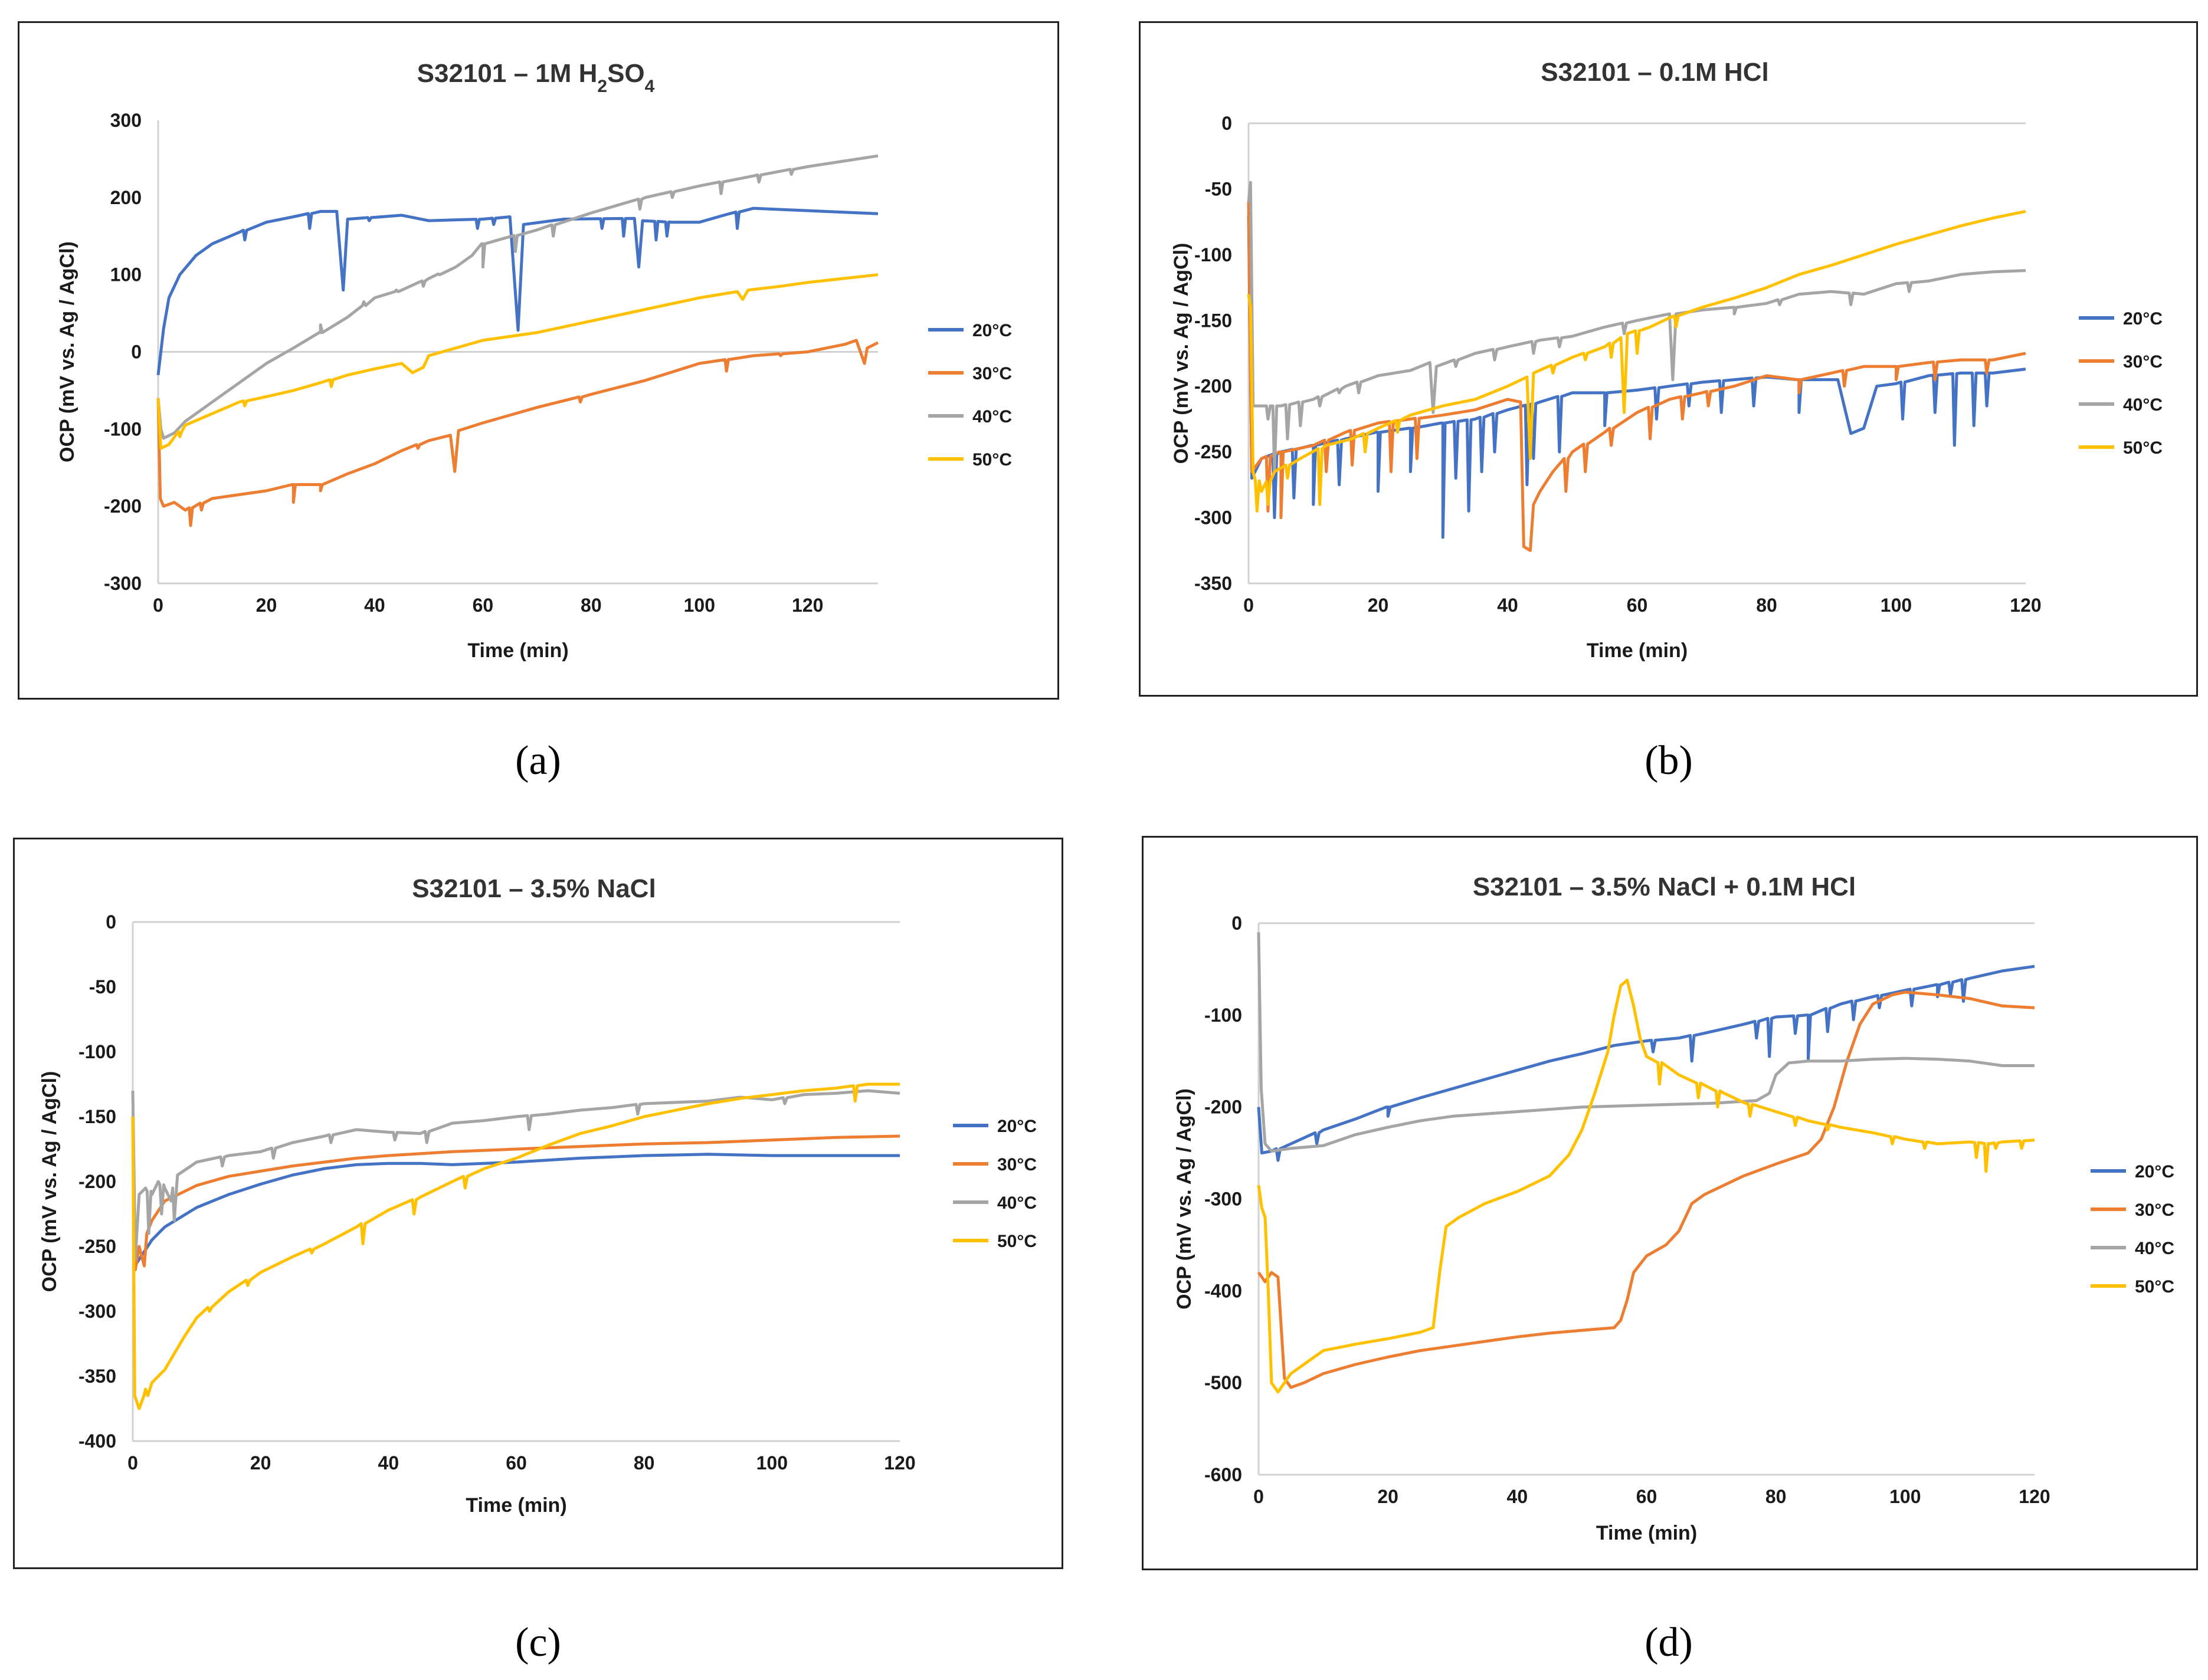  Describe the element at coordinates (538, 760) in the screenshot. I see `caption-a: (a)` at that location.